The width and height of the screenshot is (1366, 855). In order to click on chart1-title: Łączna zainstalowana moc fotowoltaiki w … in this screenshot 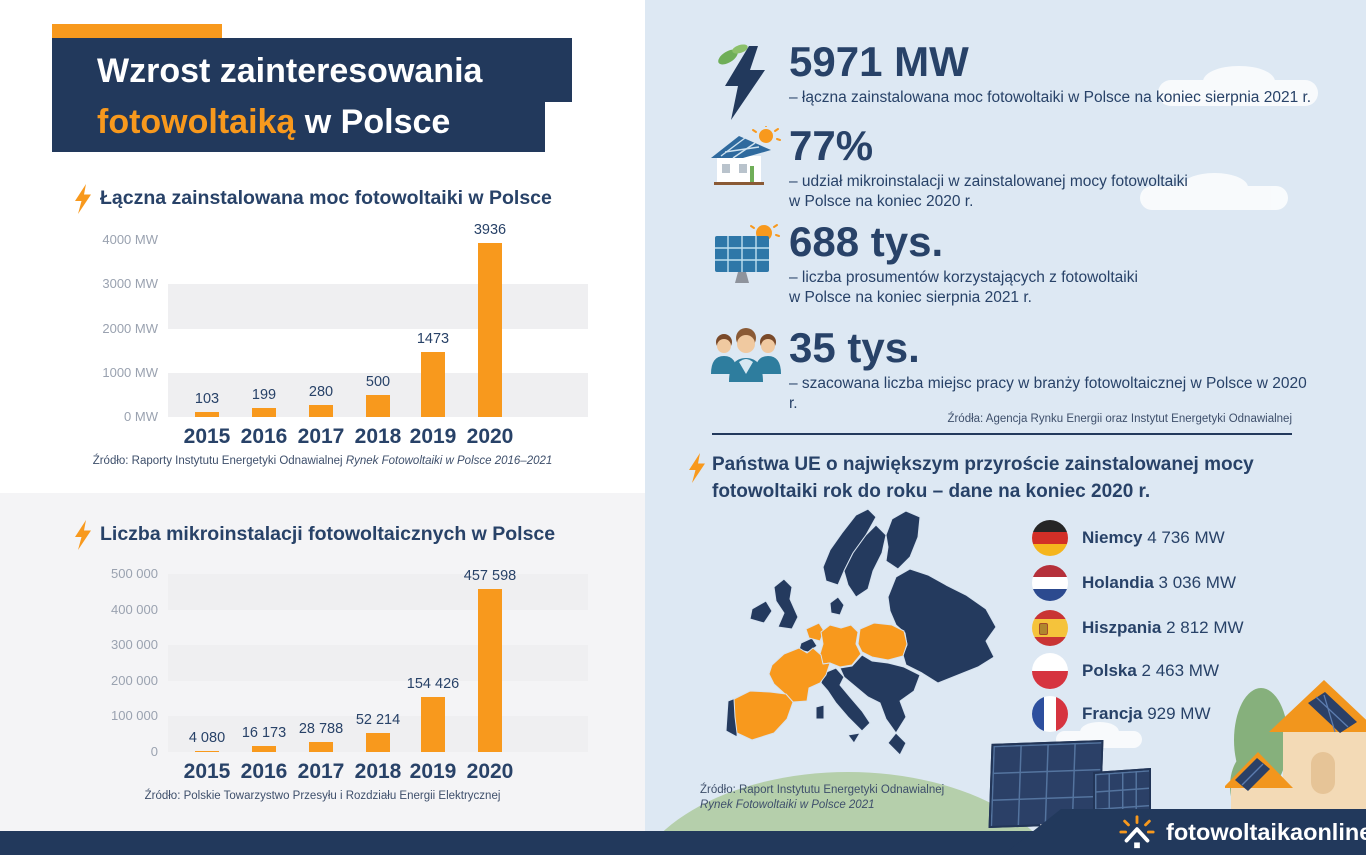, I will do `click(326, 198)`.